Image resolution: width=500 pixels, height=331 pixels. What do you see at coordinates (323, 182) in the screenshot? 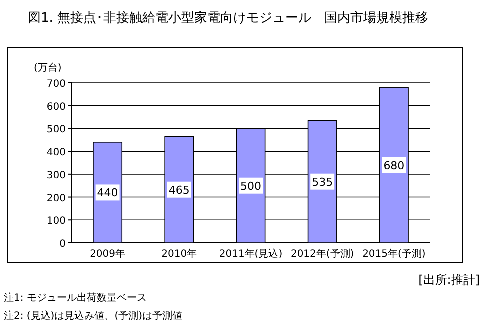
I see `data-label: 535` at bounding box center [323, 182].